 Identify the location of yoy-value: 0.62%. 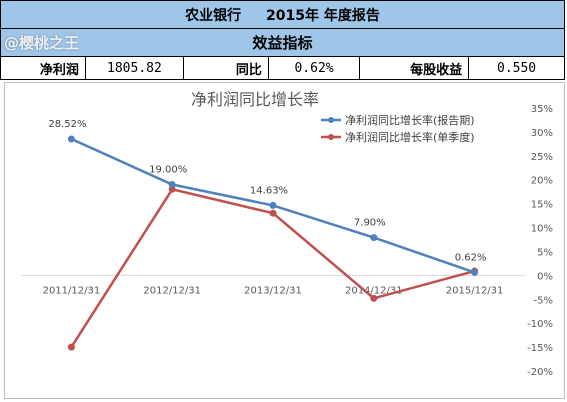
(314, 68).